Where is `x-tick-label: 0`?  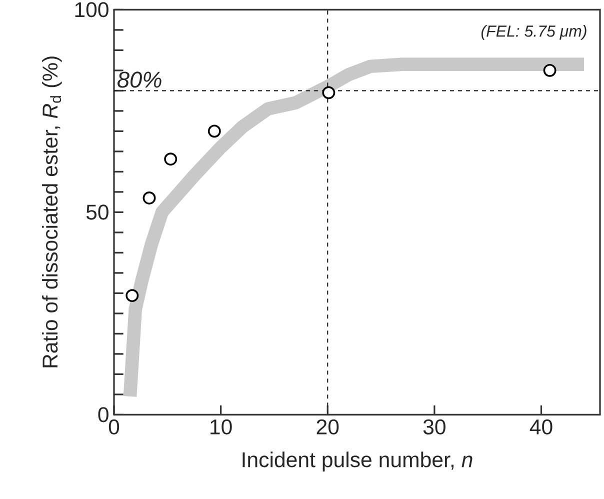 x-tick-label: 0 is located at coordinates (114, 427).